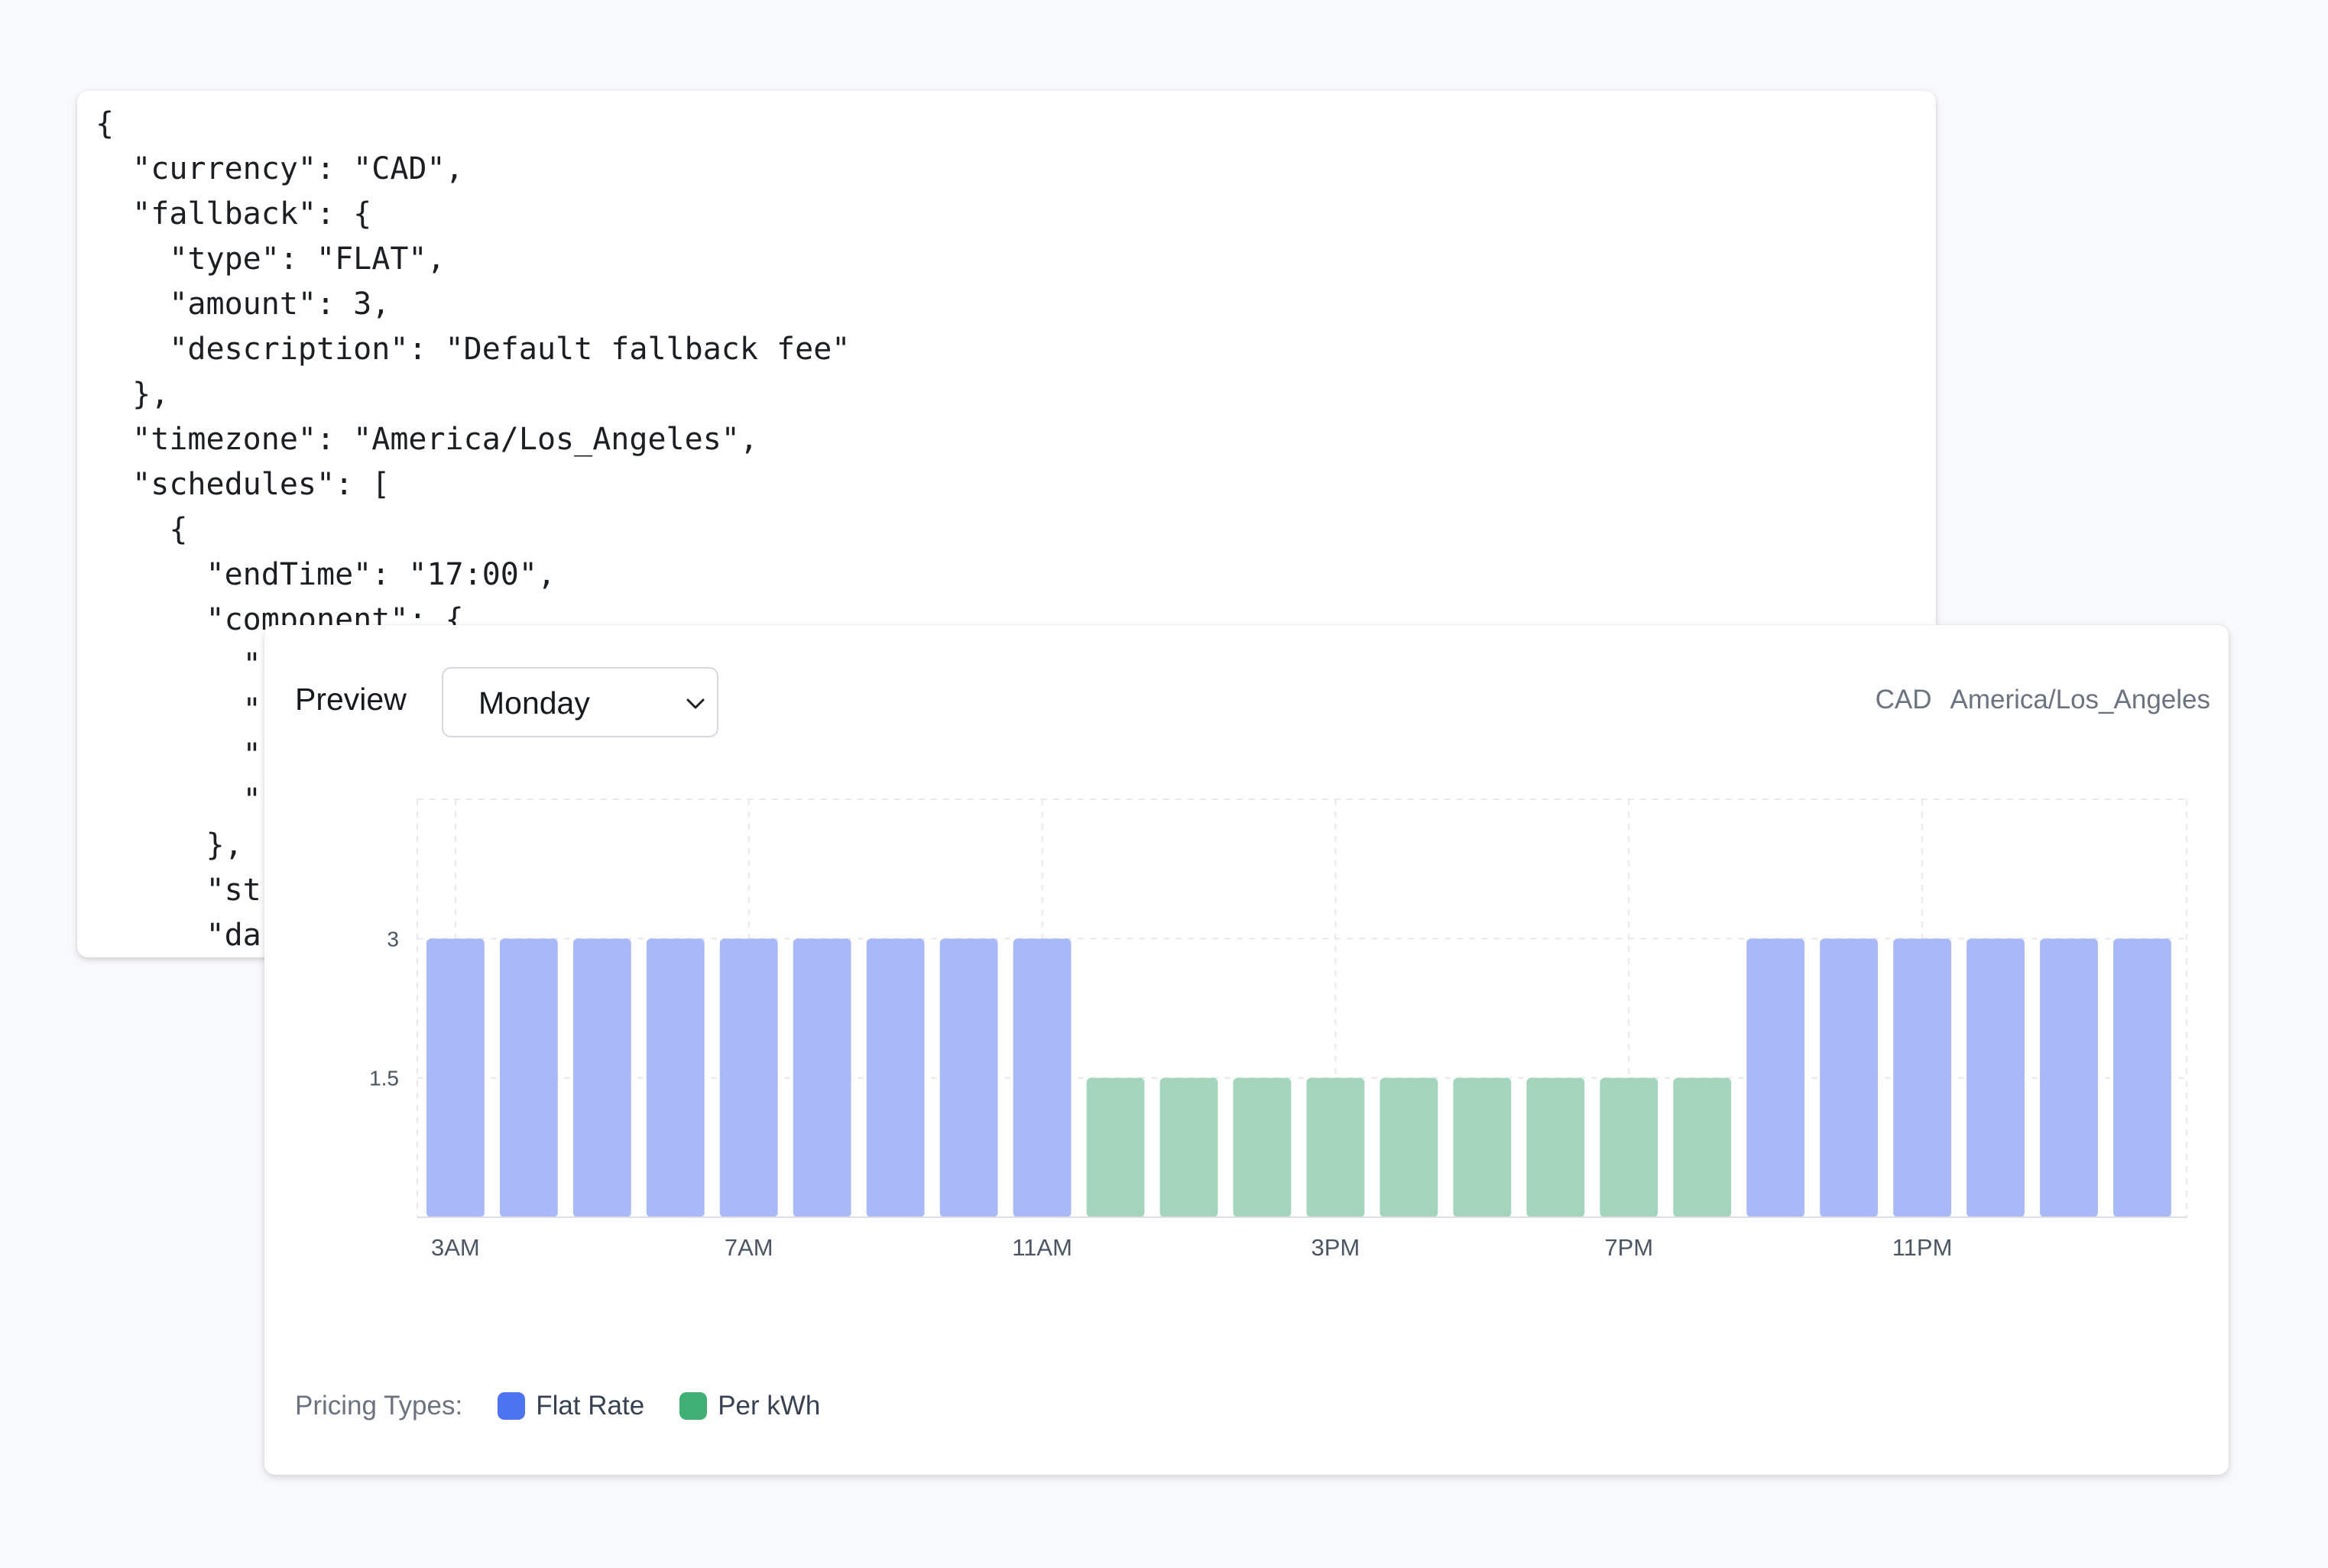 Image resolution: width=2328 pixels, height=1568 pixels. What do you see at coordinates (2080, 699) in the screenshot?
I see `timezone-label: America/Los_Angeles` at bounding box center [2080, 699].